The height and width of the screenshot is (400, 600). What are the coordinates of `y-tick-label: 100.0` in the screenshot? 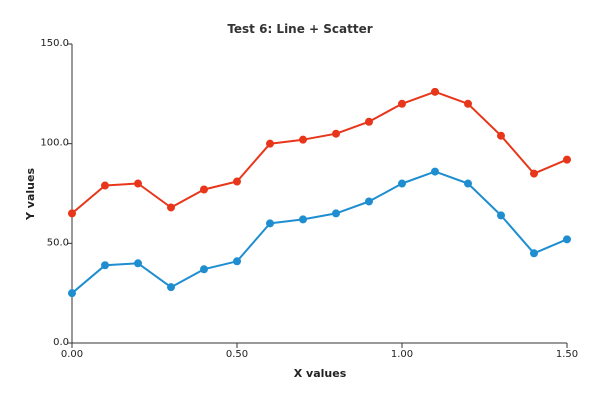 It's located at (54, 143).